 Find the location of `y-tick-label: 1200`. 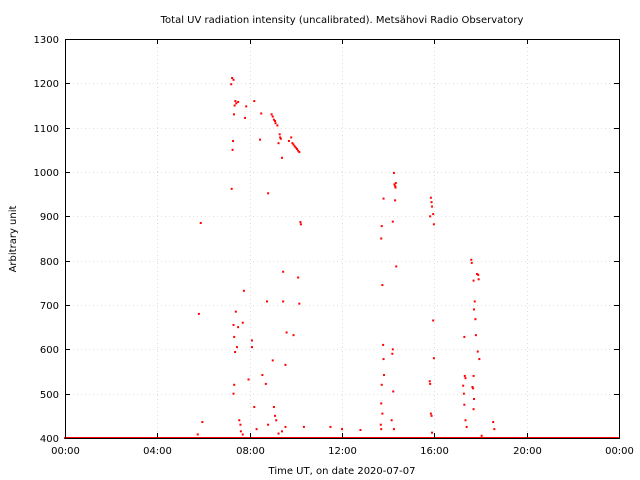

y-tick-label: 1200 is located at coordinates (46, 84).